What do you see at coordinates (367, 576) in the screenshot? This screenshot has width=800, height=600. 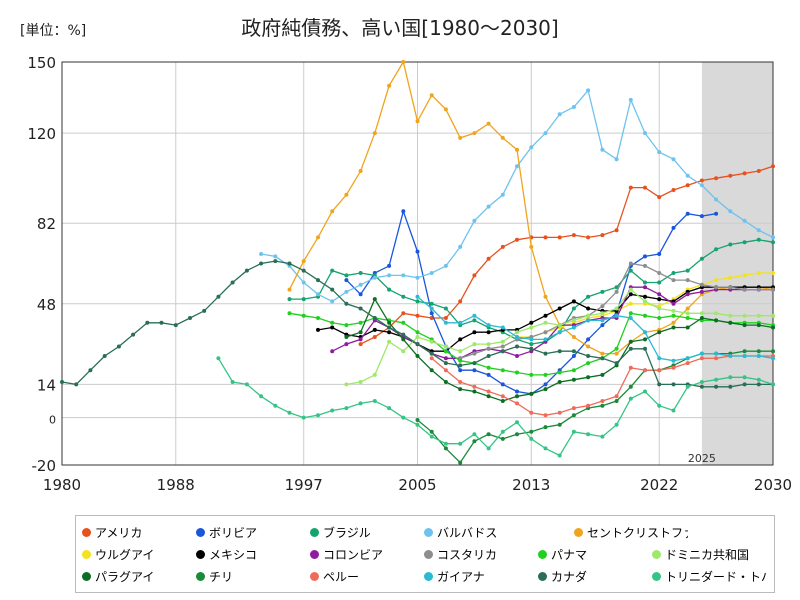 I see `legend-item: ペルー` at bounding box center [367, 576].